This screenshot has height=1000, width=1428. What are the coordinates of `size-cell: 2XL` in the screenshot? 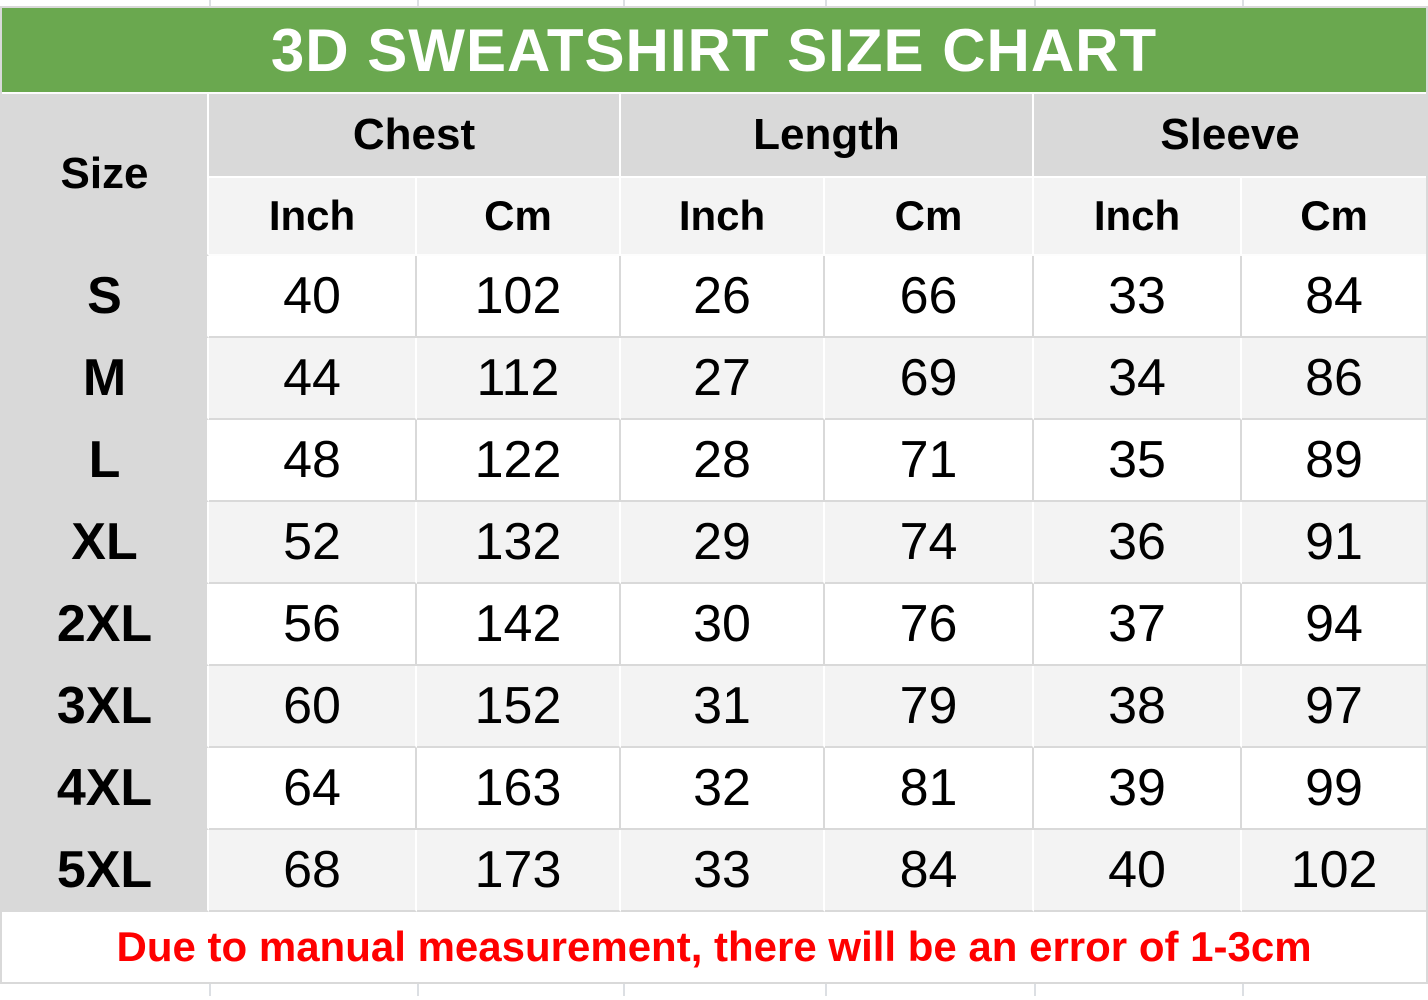 It's located at (105, 625).